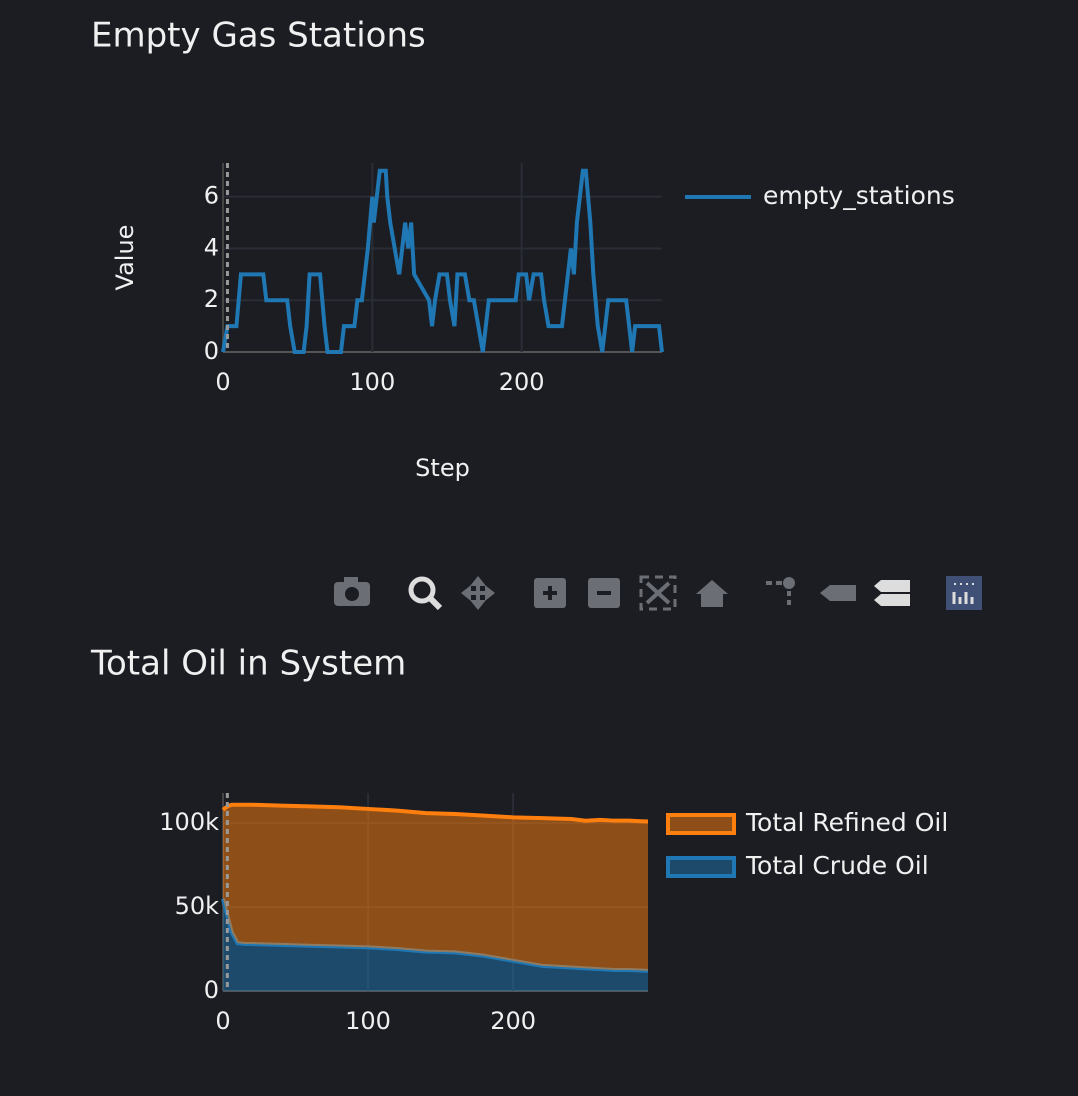 The image size is (1078, 1096). Describe the element at coordinates (604, 593) in the screenshot. I see `zoom-out-button` at that location.